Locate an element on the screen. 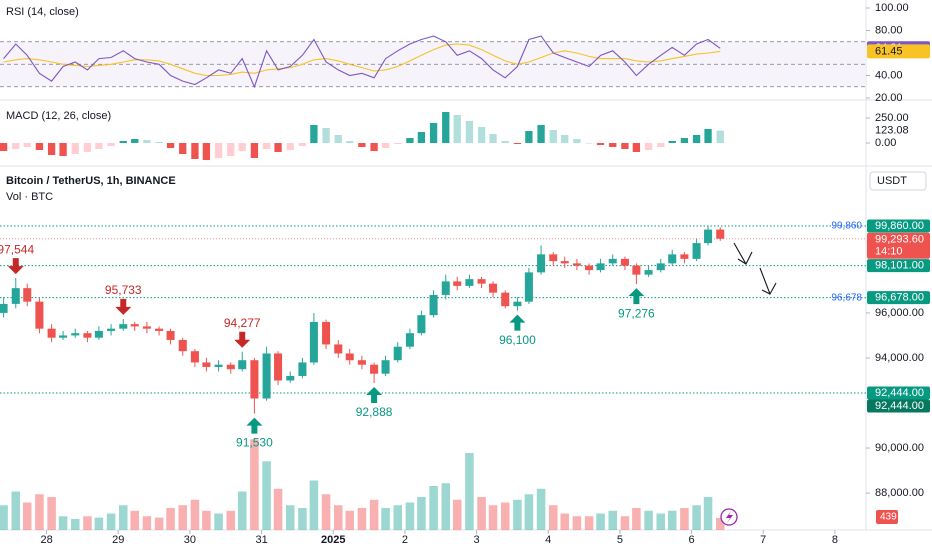  x-tick-label: 30 is located at coordinates (190, 540).